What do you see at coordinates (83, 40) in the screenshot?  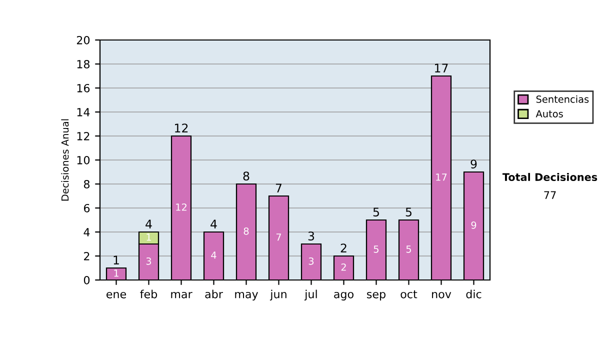 I see `y-tick-label: 20` at bounding box center [83, 40].